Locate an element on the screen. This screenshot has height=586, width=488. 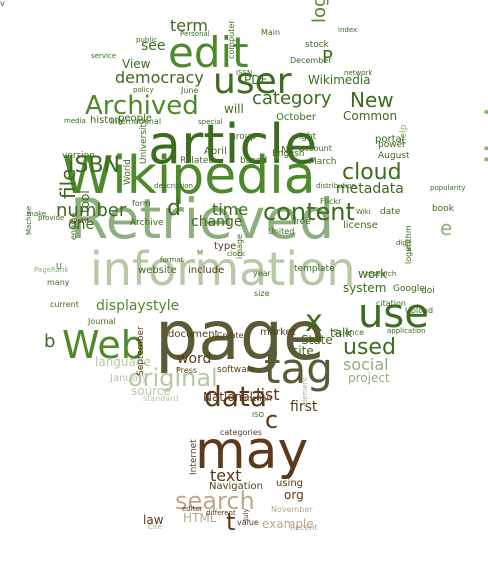
cloud-word: format is located at coordinates (172, 260).